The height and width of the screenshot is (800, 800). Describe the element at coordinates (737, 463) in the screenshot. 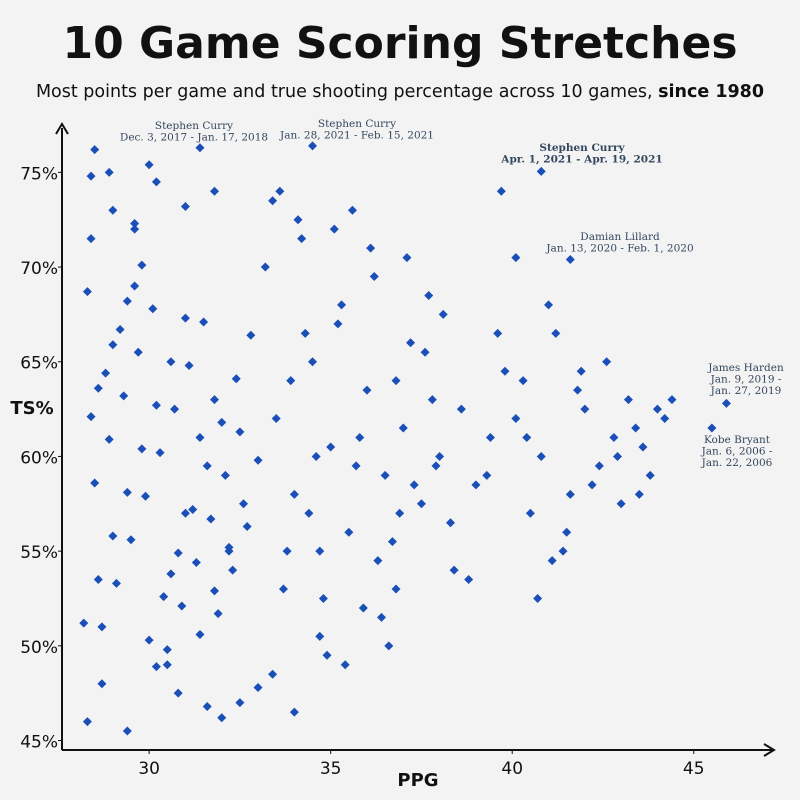

I see `annotation: Jan. 22, 2006` at that location.